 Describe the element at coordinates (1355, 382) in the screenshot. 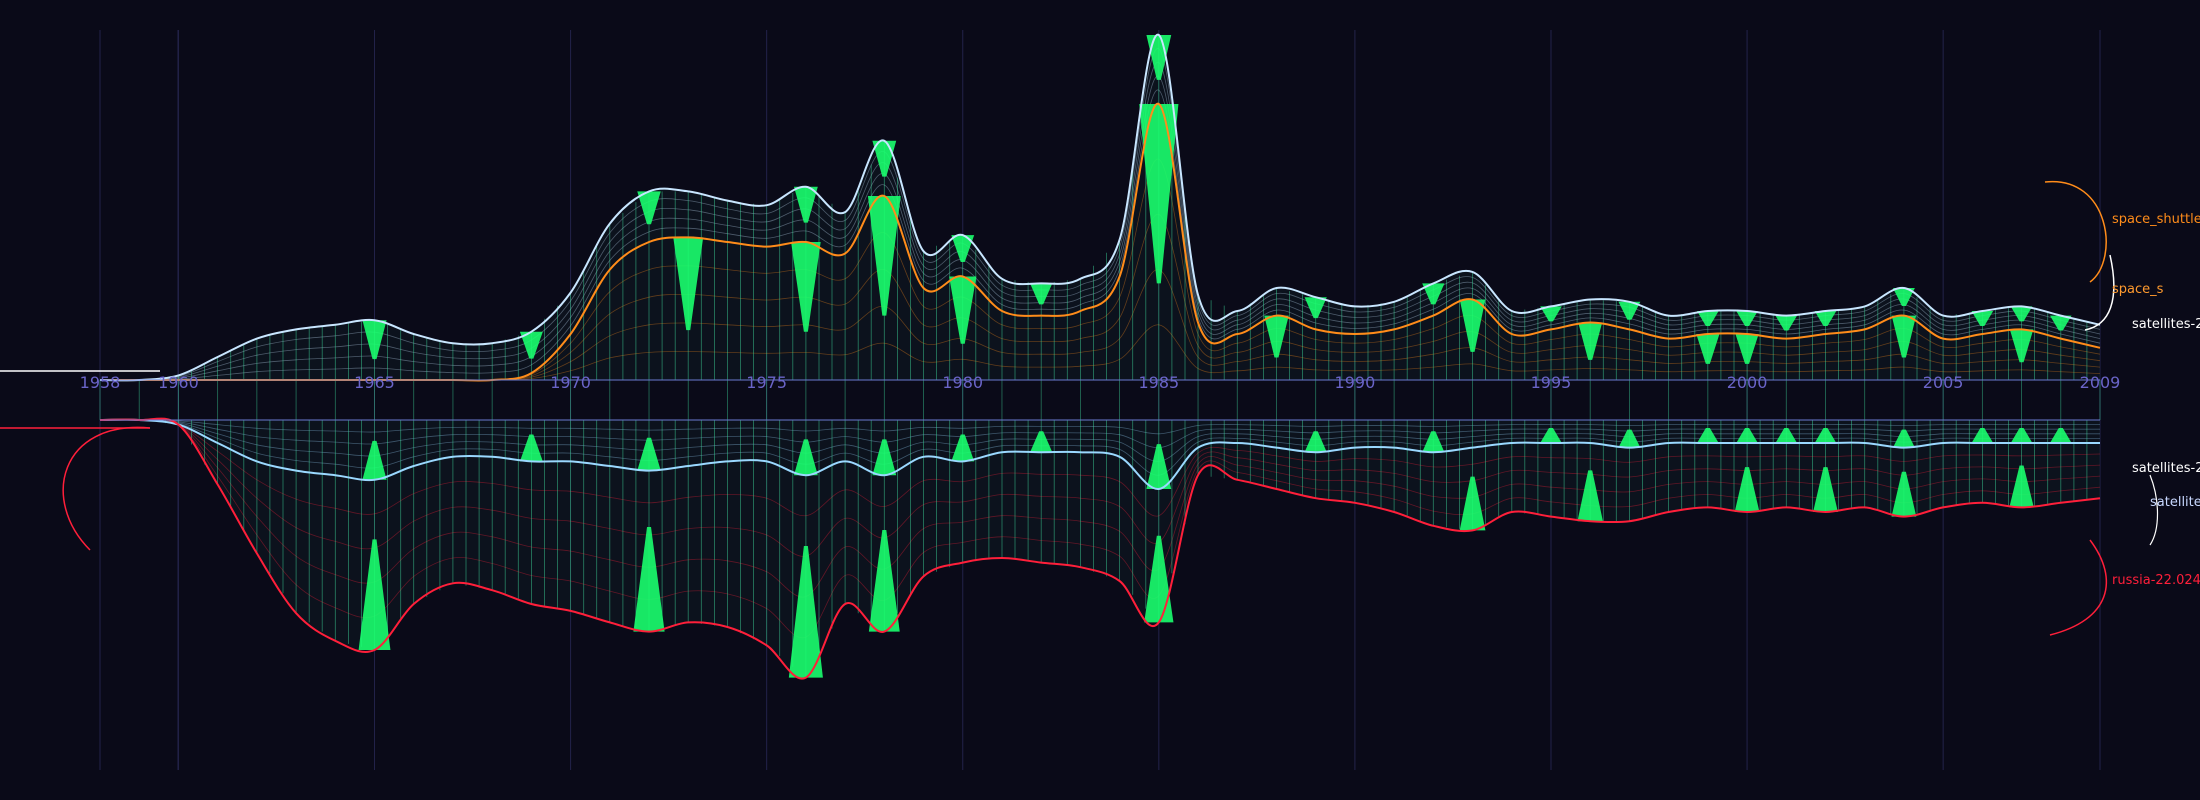

I see `year-label-1990: 1990` at that location.